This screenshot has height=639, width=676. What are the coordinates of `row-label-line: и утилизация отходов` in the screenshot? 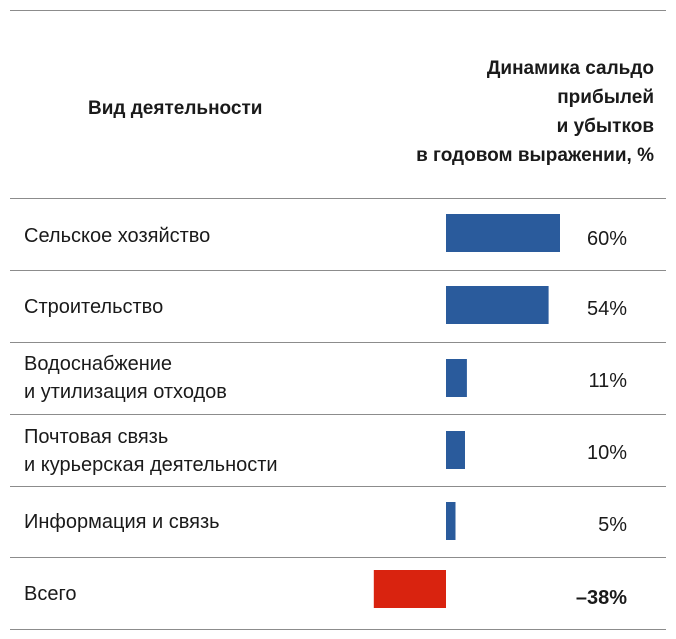 It's located at (125, 392).